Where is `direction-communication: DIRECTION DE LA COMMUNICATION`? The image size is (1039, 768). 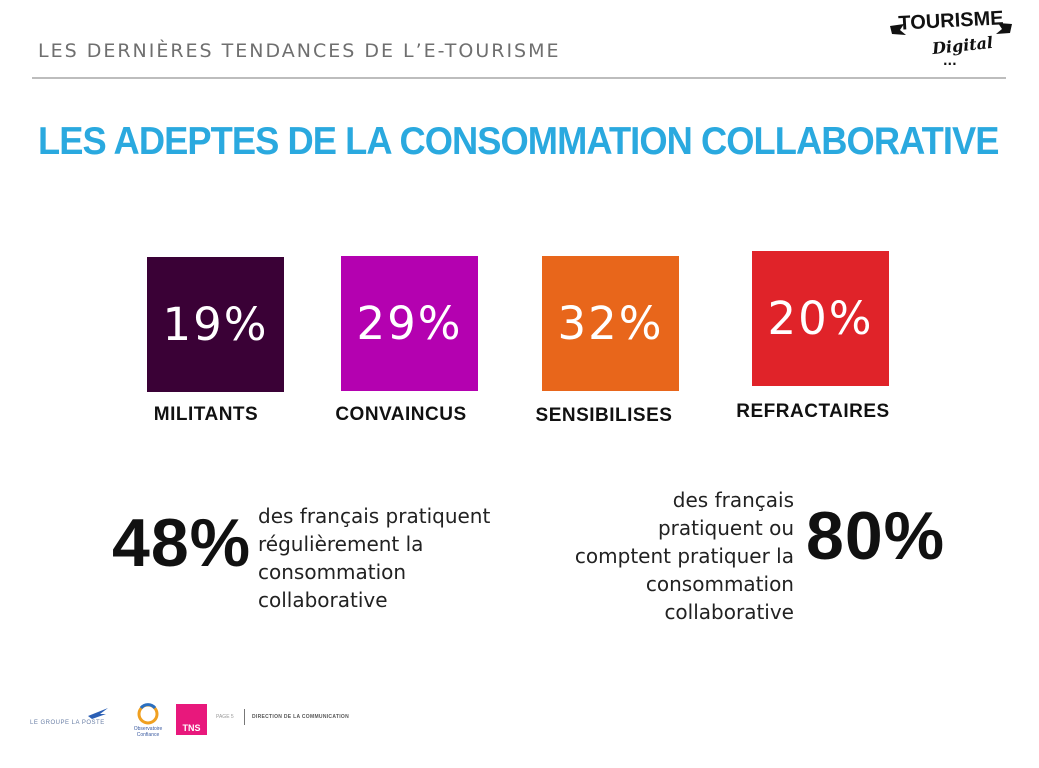 direction-communication: DIRECTION DE LA COMMUNICATION is located at coordinates (301, 717).